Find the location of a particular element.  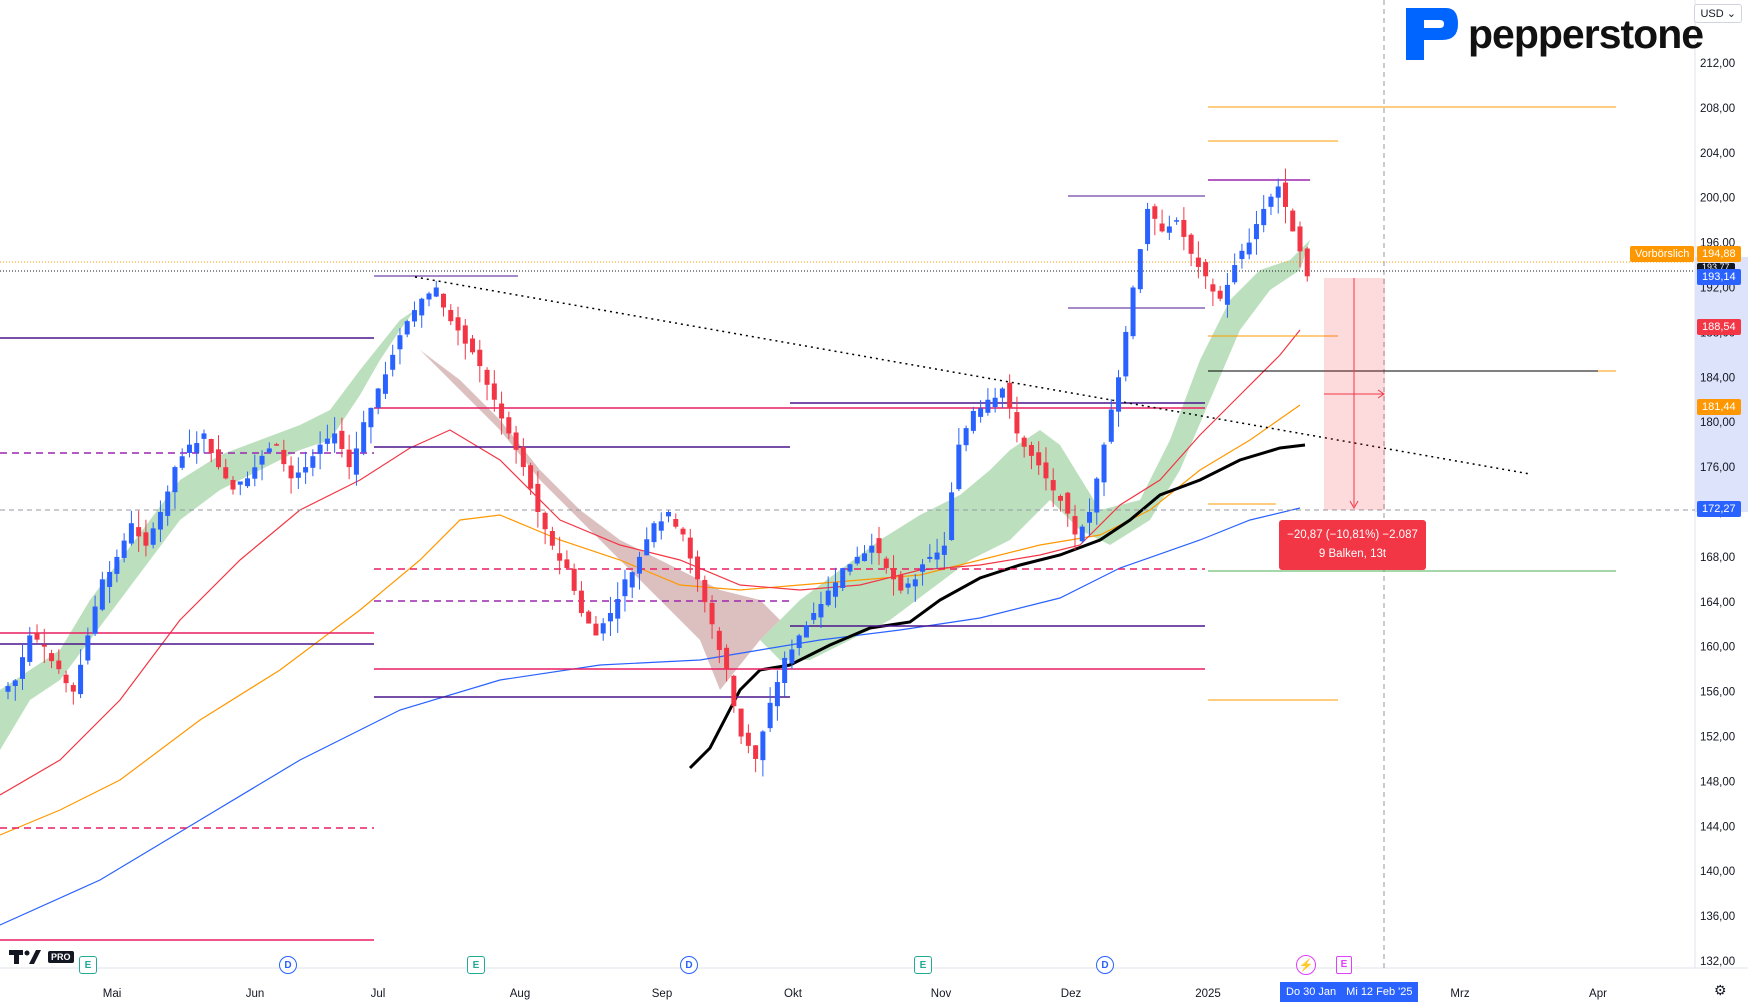

currency-select: USD ⌄ is located at coordinates (1718, 13).